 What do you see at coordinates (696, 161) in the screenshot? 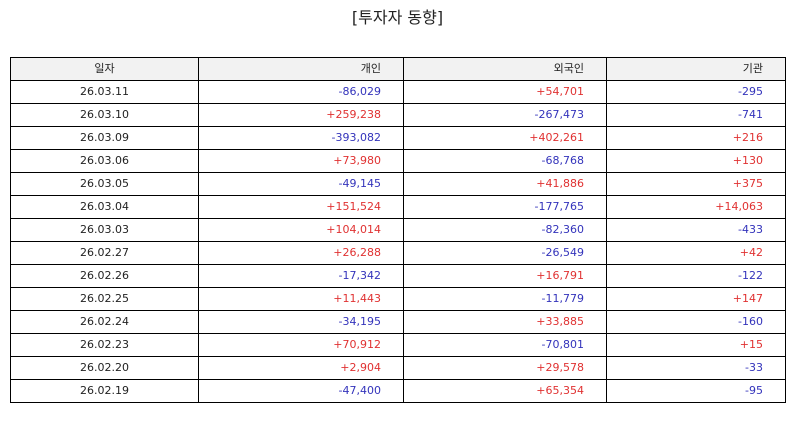
I see `cell-institution: +130` at bounding box center [696, 161].